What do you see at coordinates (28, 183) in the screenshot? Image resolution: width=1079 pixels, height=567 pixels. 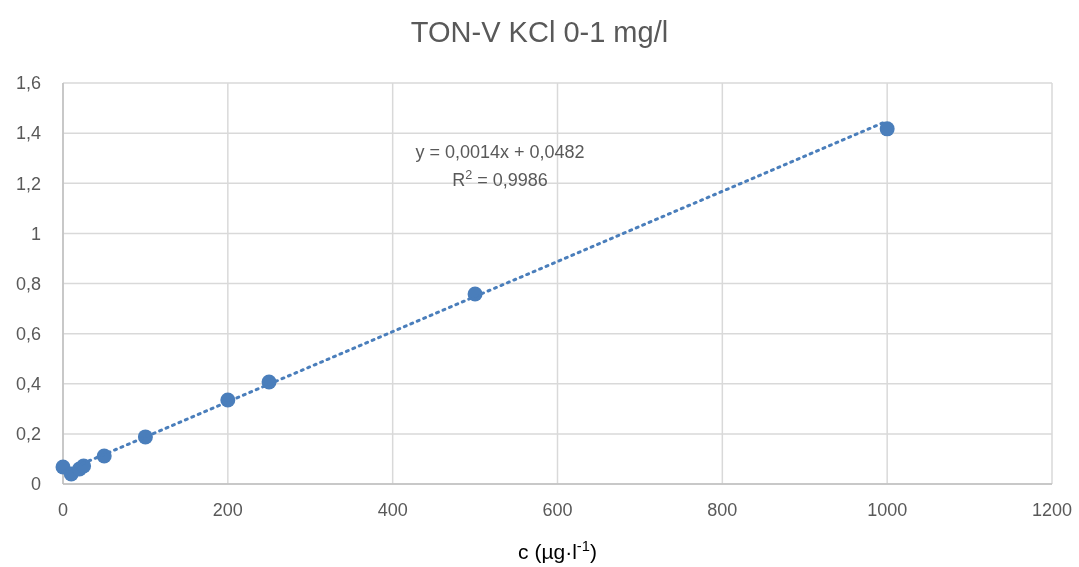 I see `y-tick-label: 1,2` at bounding box center [28, 183].